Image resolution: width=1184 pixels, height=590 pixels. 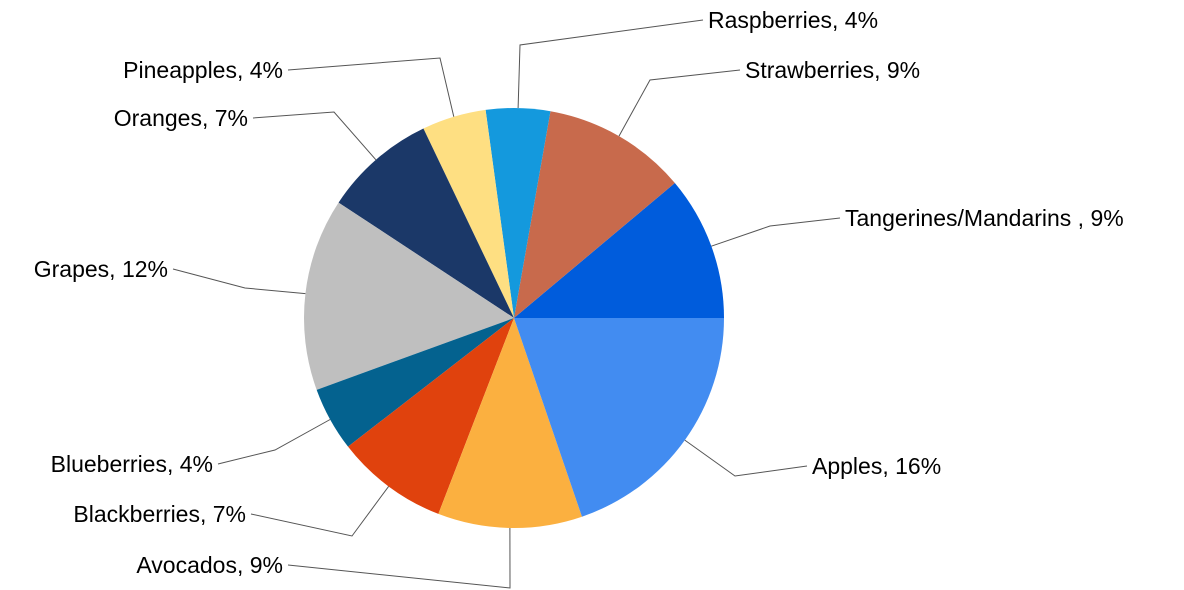 I want to click on pie-slice-strawberries, so click(x=594, y=214).